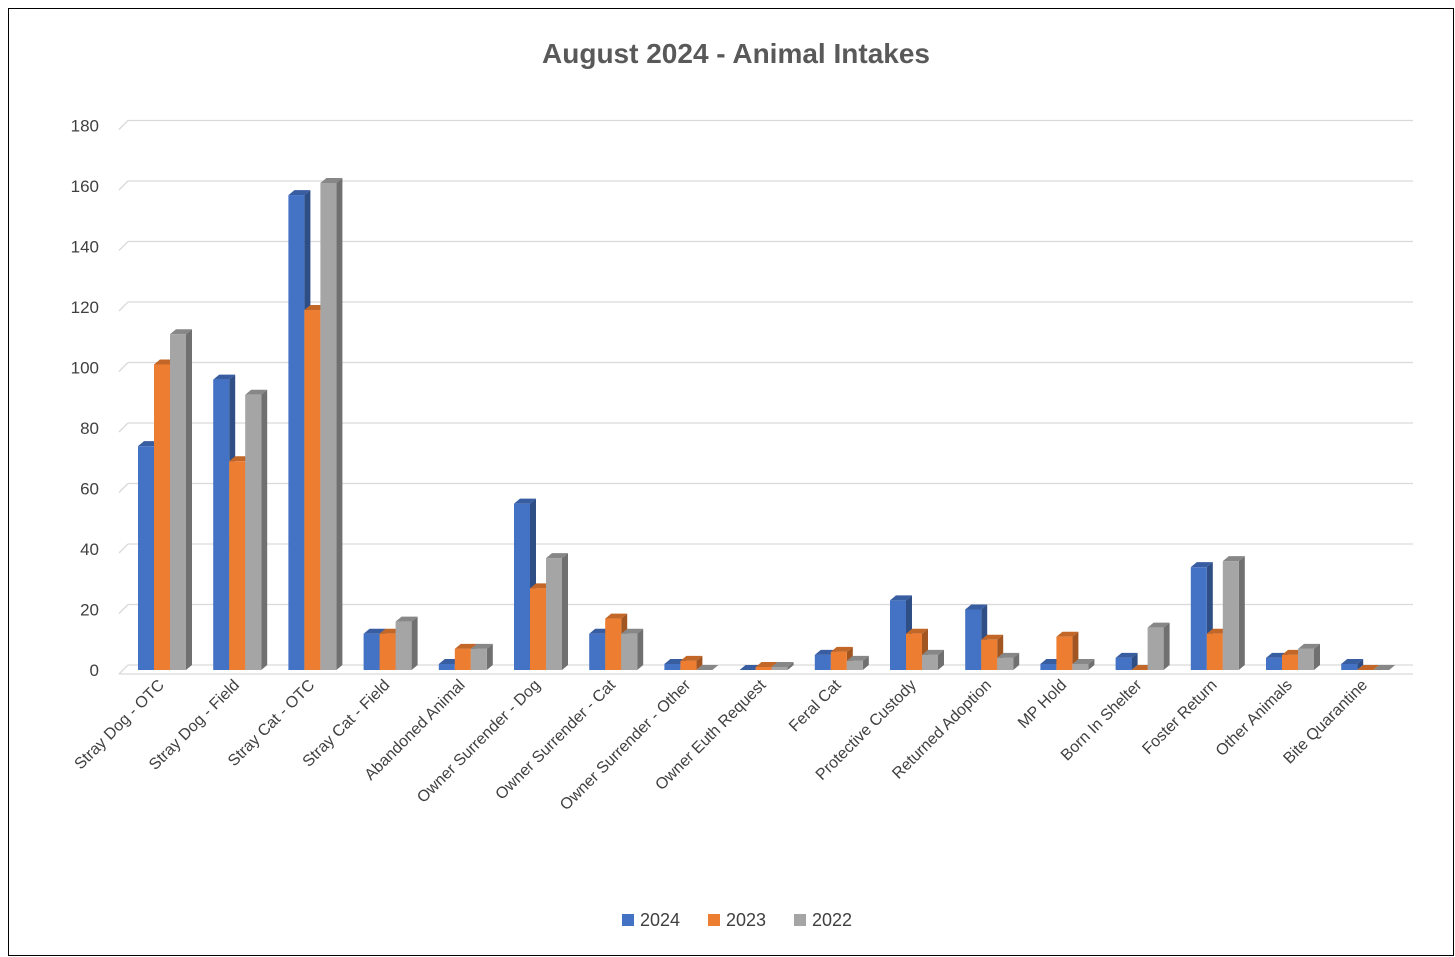 The width and height of the screenshot is (1455, 957). Describe the element at coordinates (89, 489) in the screenshot. I see `y-tick-label: 60` at that location.